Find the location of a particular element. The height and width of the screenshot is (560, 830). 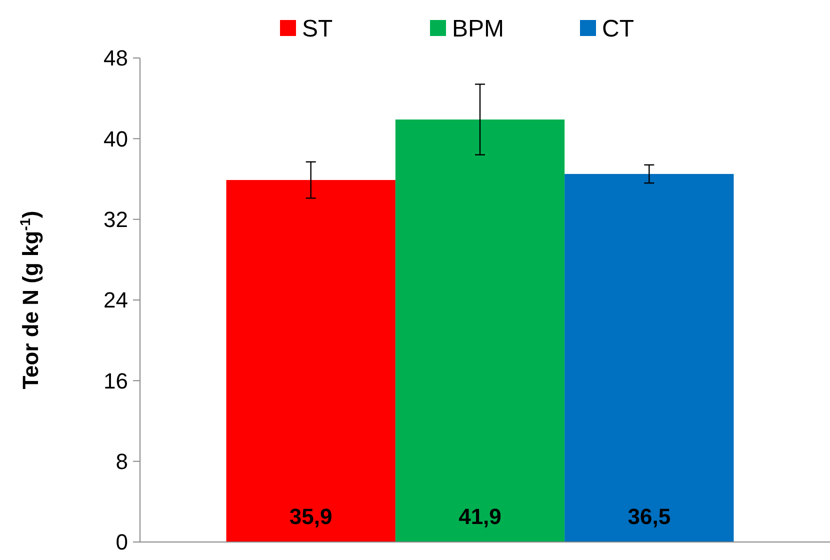

y-tick-label: 40 is located at coordinates (116, 139).